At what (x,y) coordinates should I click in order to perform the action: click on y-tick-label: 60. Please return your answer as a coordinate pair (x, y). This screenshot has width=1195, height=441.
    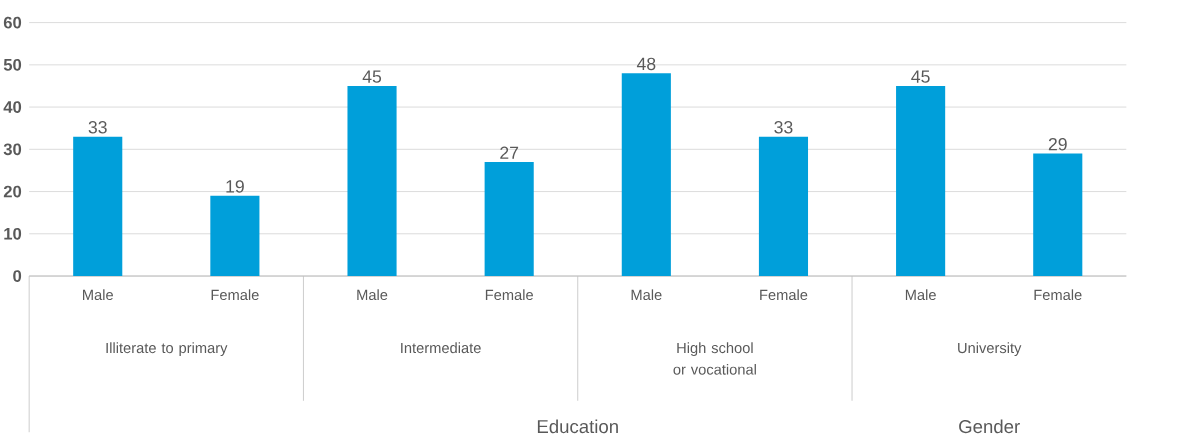
    Looking at the image, I should click on (12, 22).